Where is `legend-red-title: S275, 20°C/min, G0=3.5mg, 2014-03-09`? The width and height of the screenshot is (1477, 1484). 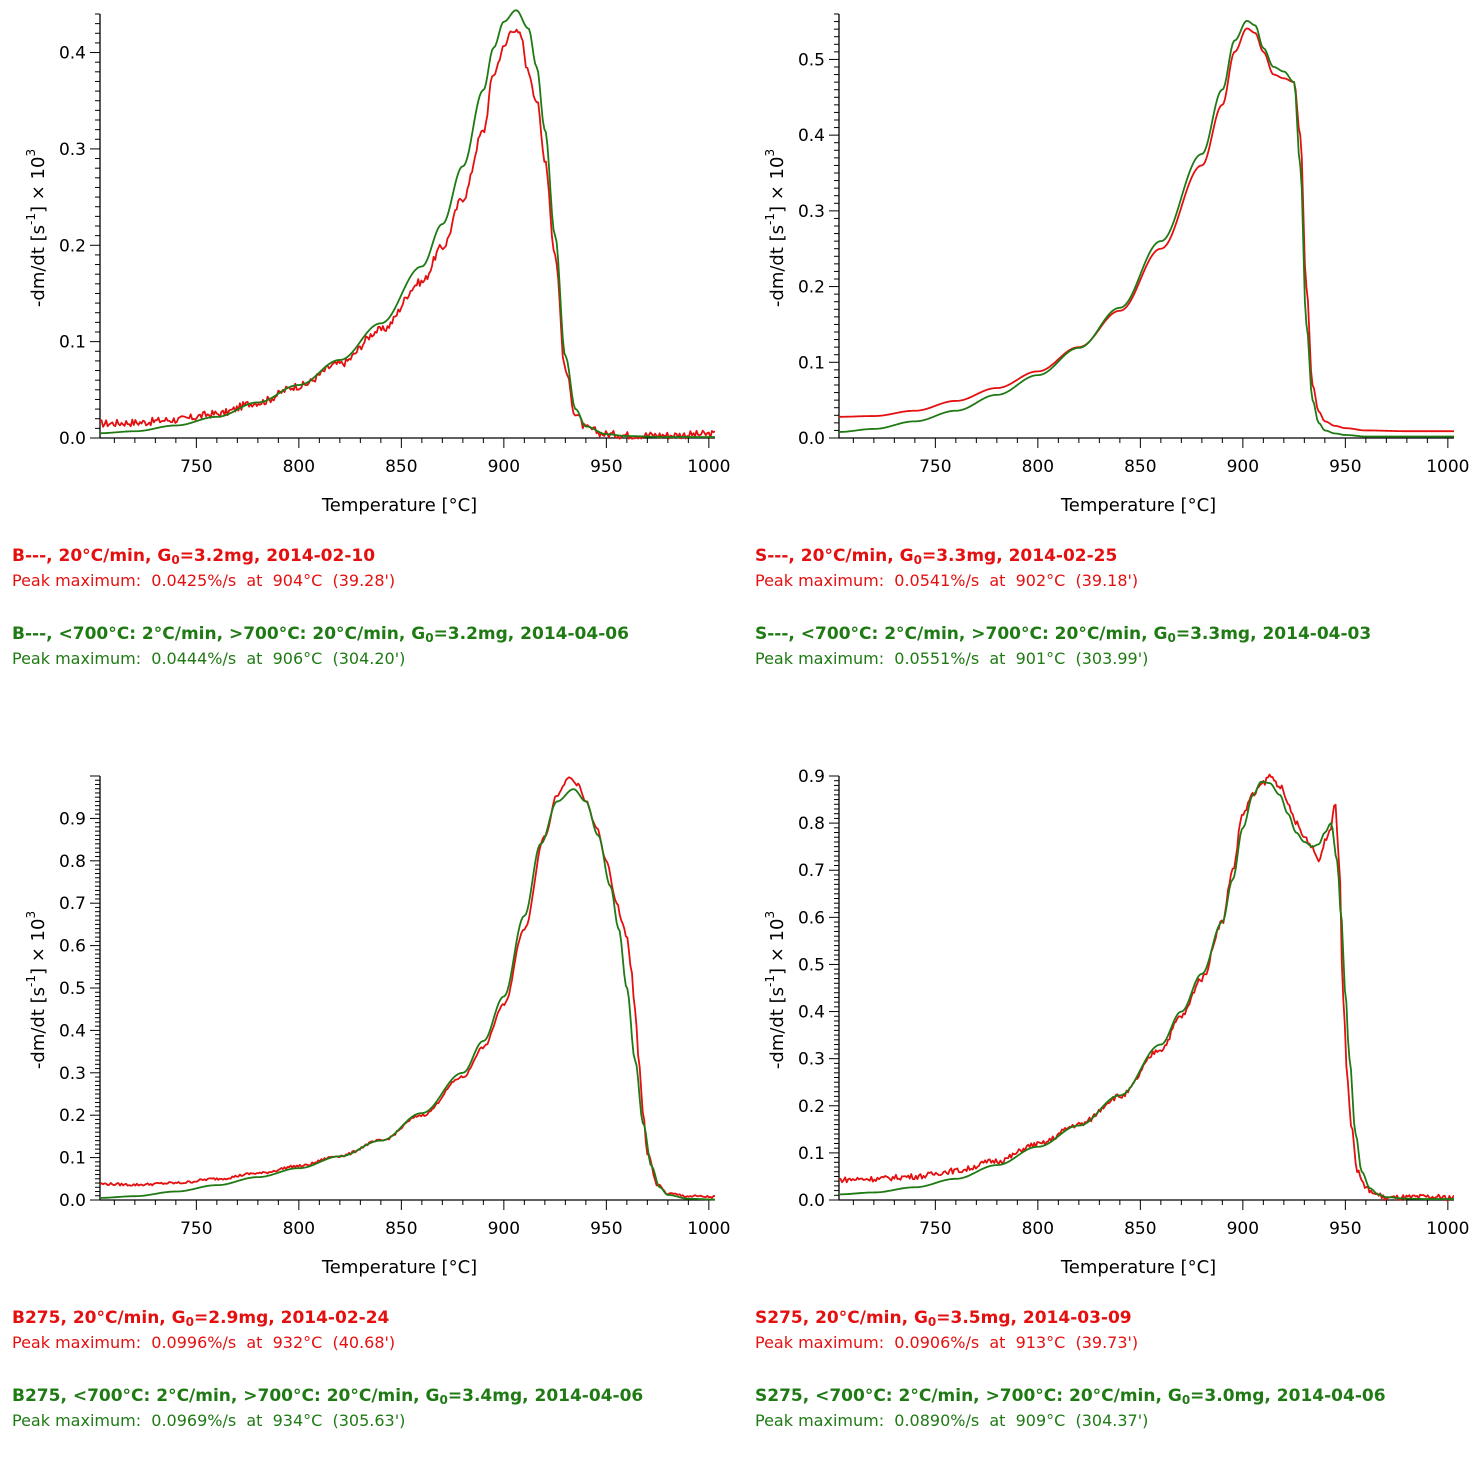
legend-red-title: S275, 20°C/min, G0=3.5mg, 2014-03-09 is located at coordinates (943, 1318).